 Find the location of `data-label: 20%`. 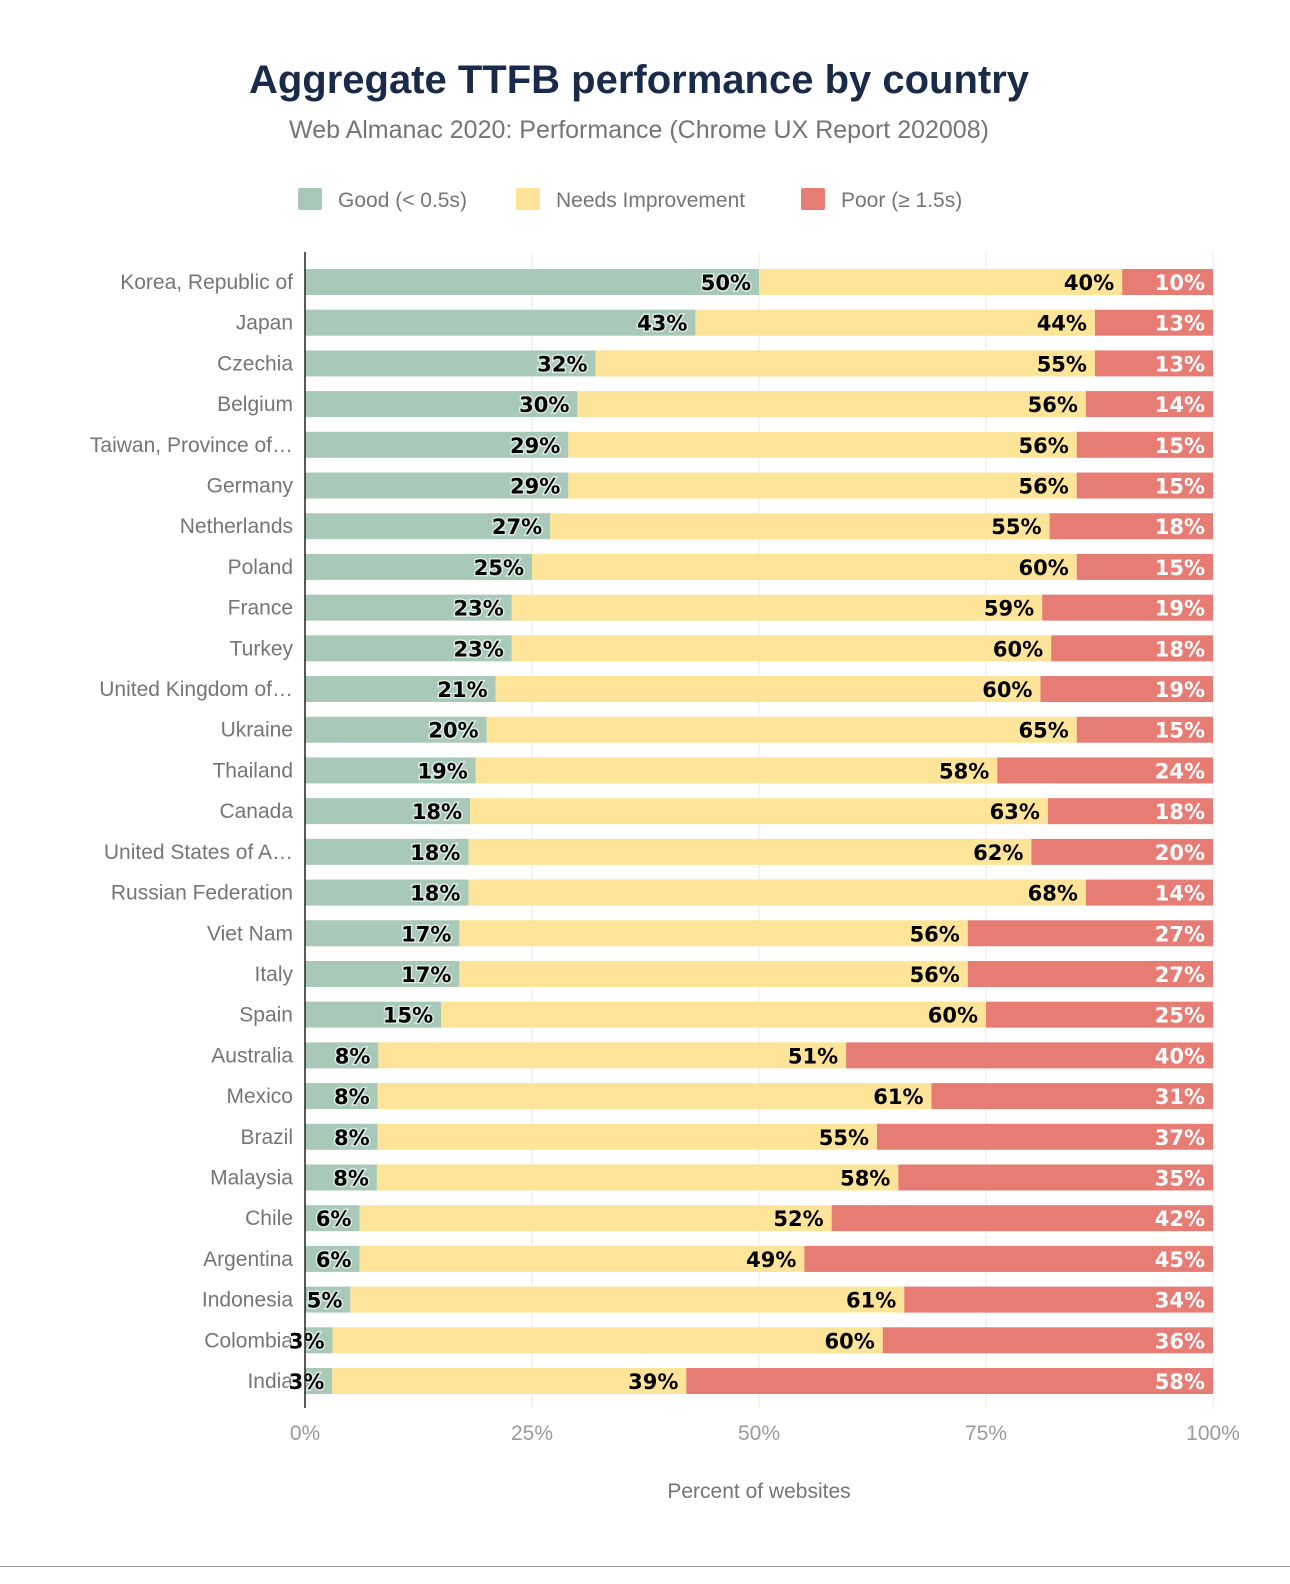

data-label: 20% is located at coordinates (1180, 853).